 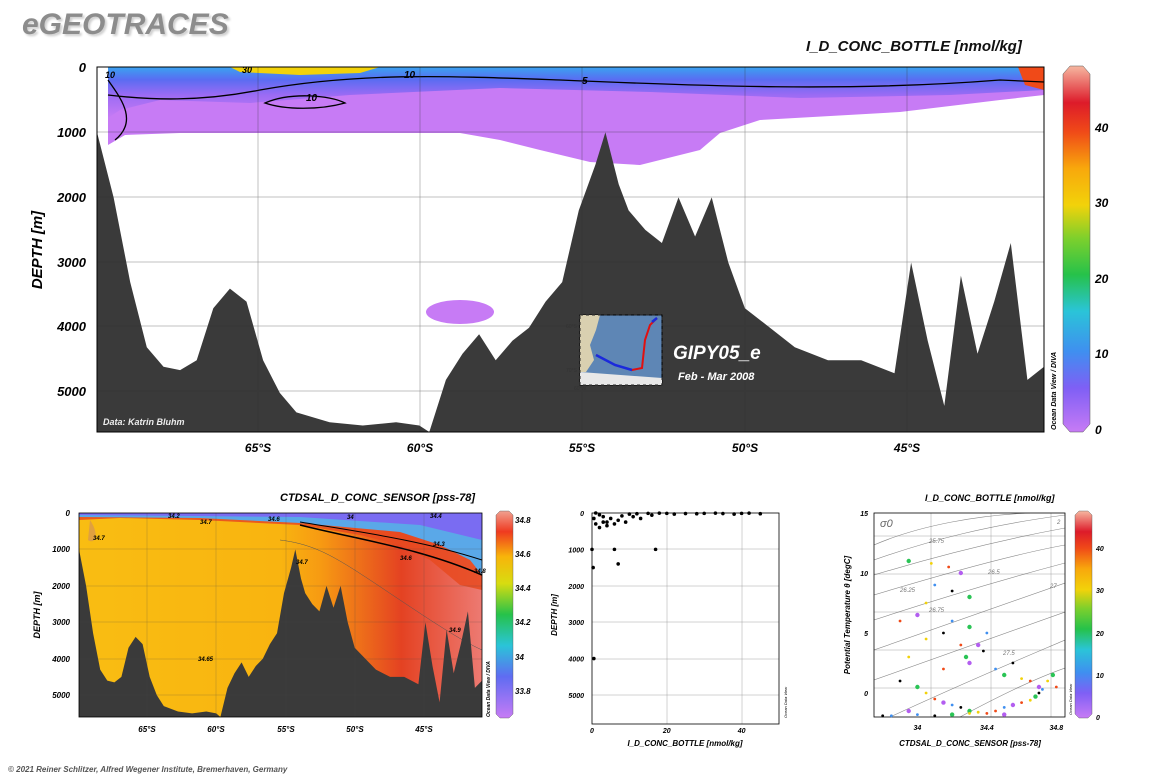 I want to click on contour-label: 34.3, so click(x=439, y=545).